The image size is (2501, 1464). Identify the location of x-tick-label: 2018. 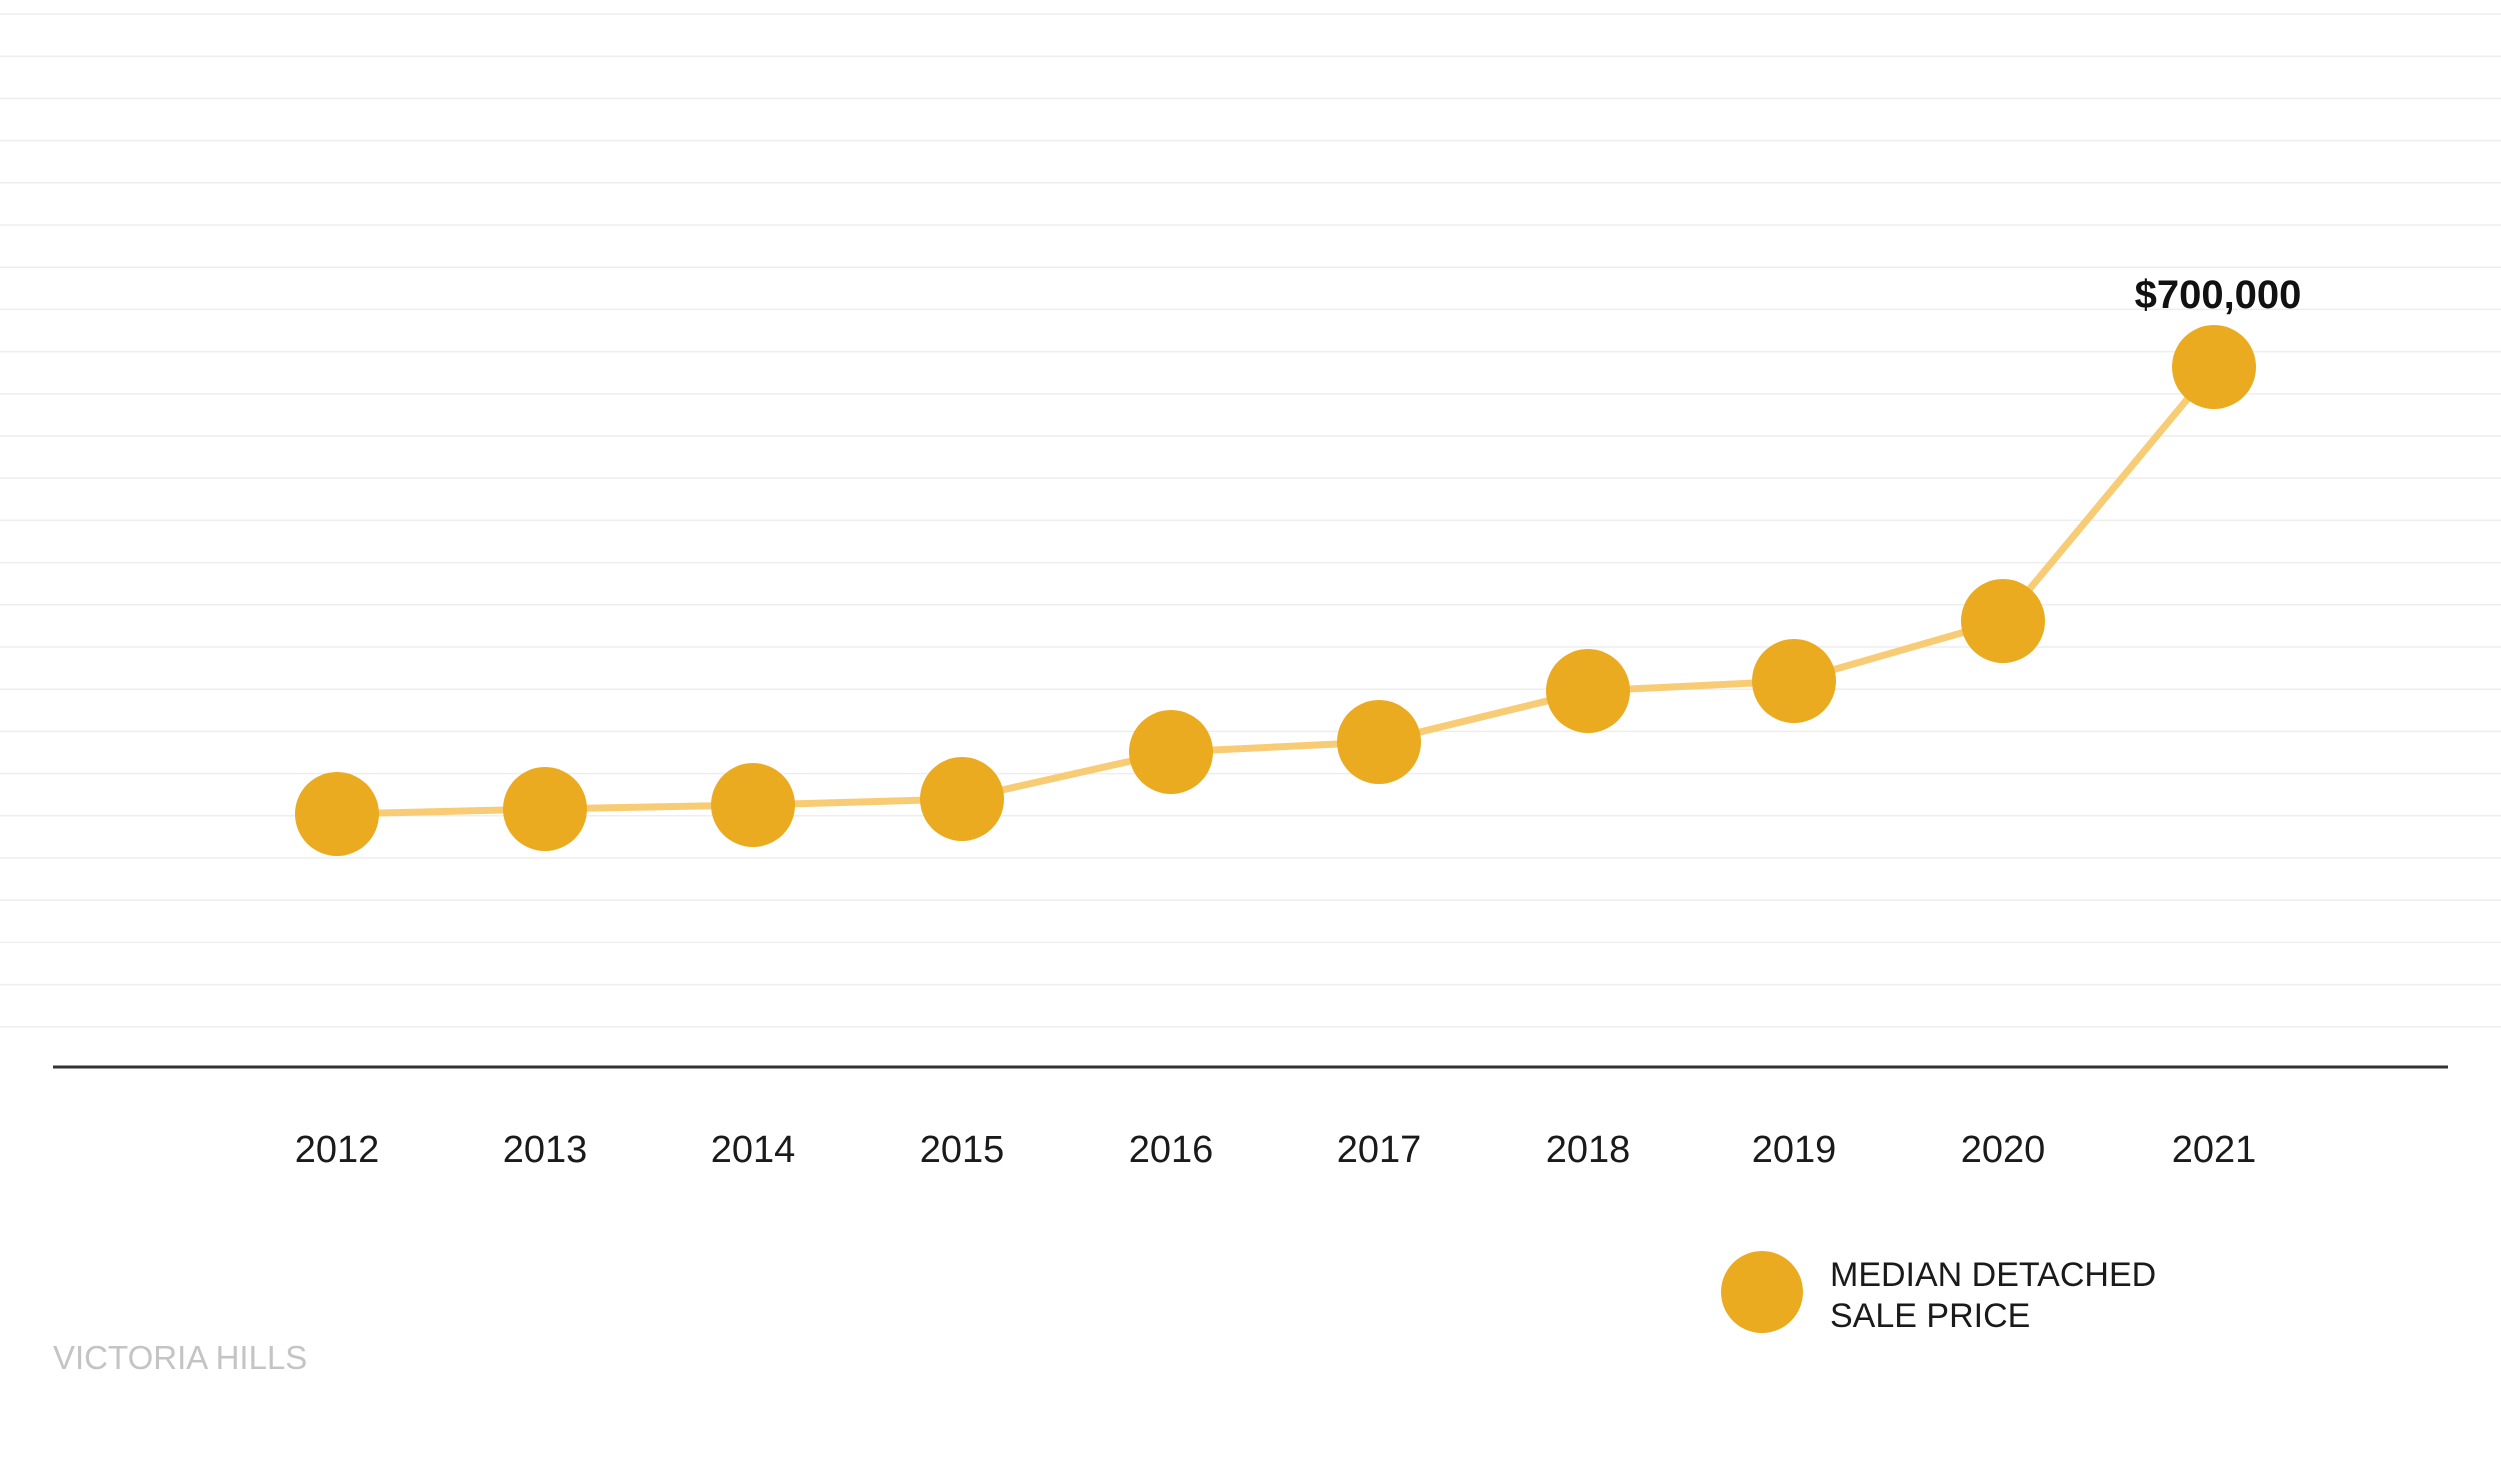
(1588, 1150).